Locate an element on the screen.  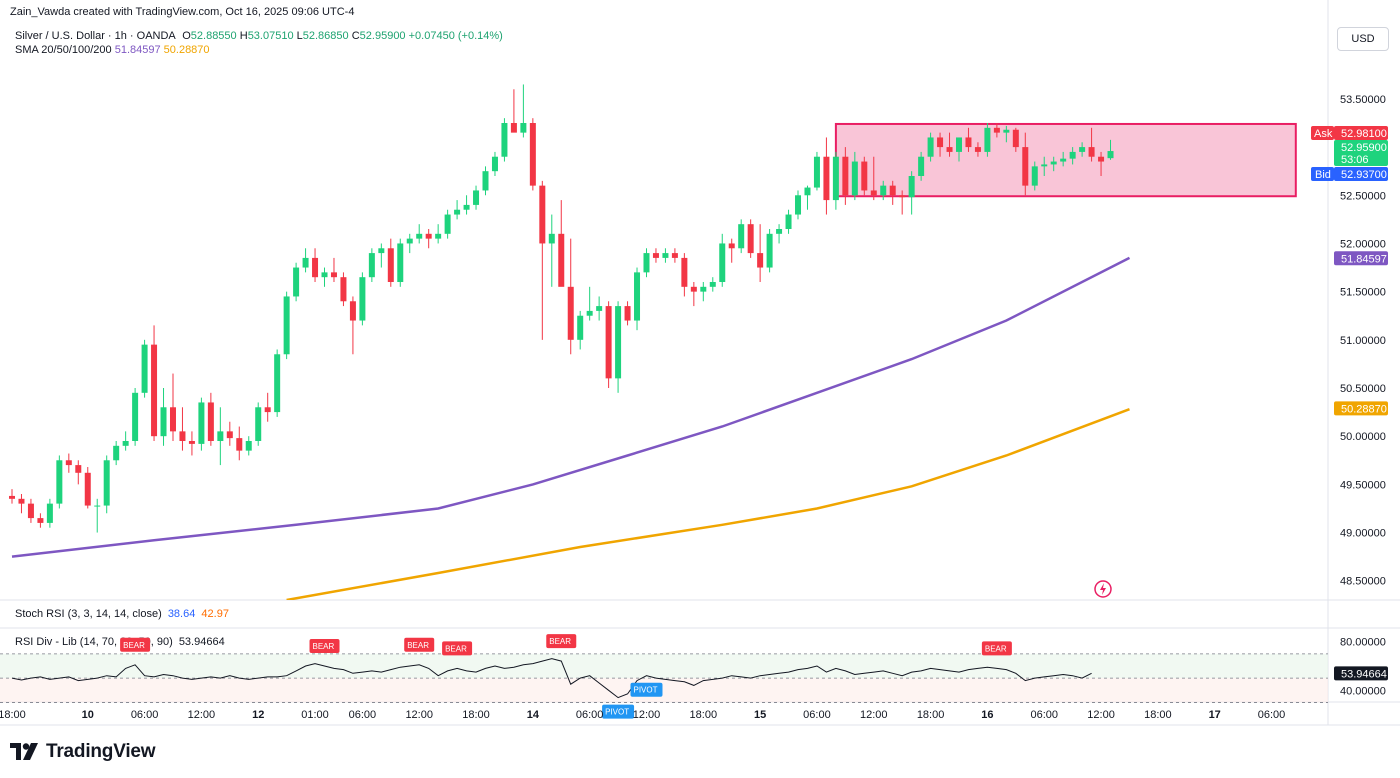
sma-b-price-label: 50.28870 is located at coordinates (1364, 409).